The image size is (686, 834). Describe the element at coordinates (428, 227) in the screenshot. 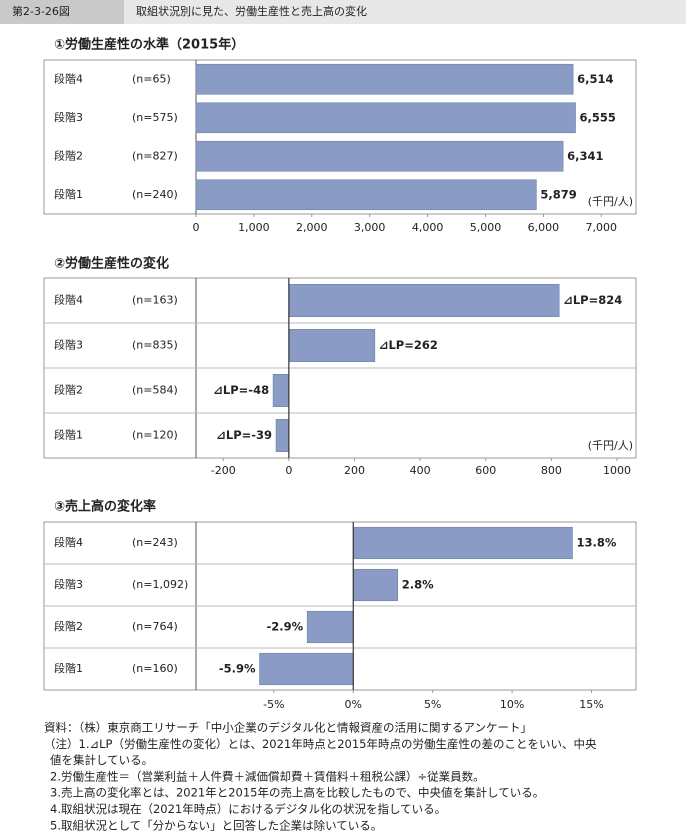

I see `x-tick-label: 4,000` at that location.